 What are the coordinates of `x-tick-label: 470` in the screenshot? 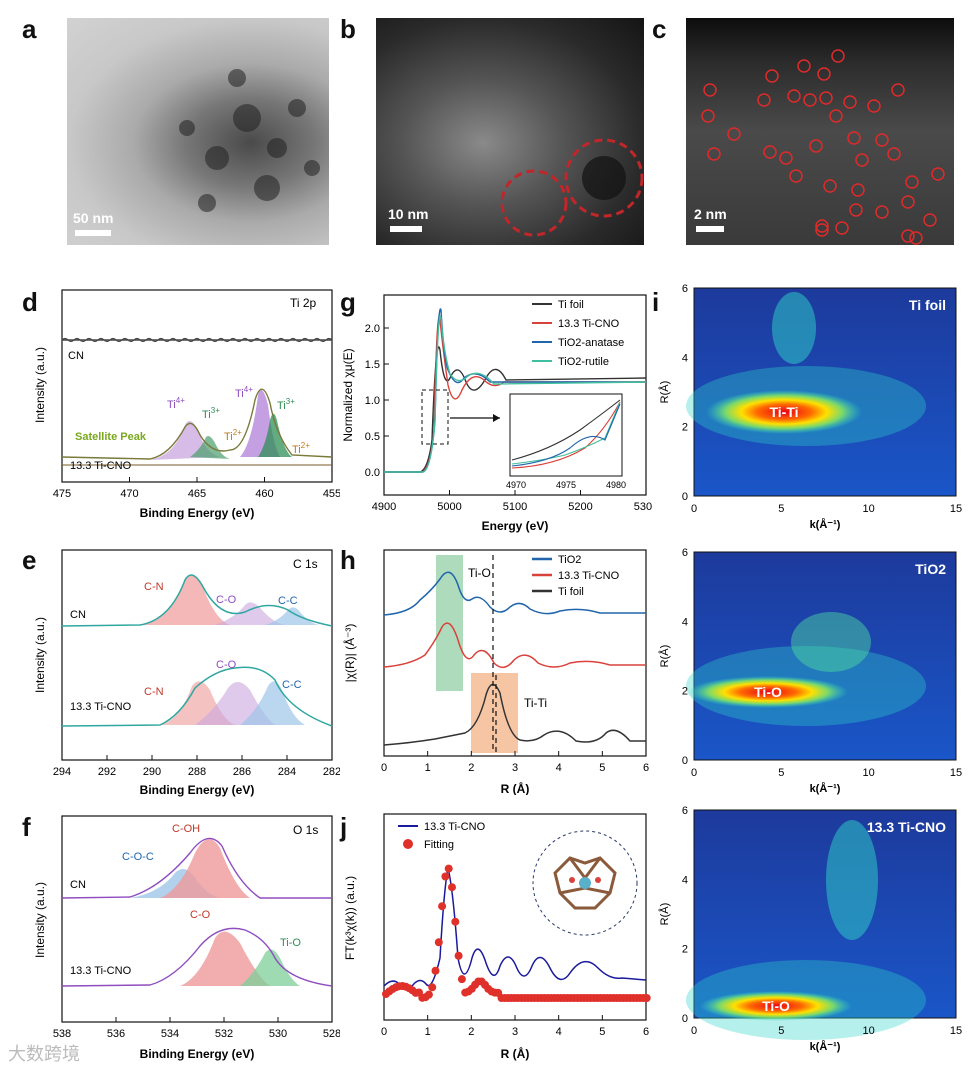 It's located at (129, 494).